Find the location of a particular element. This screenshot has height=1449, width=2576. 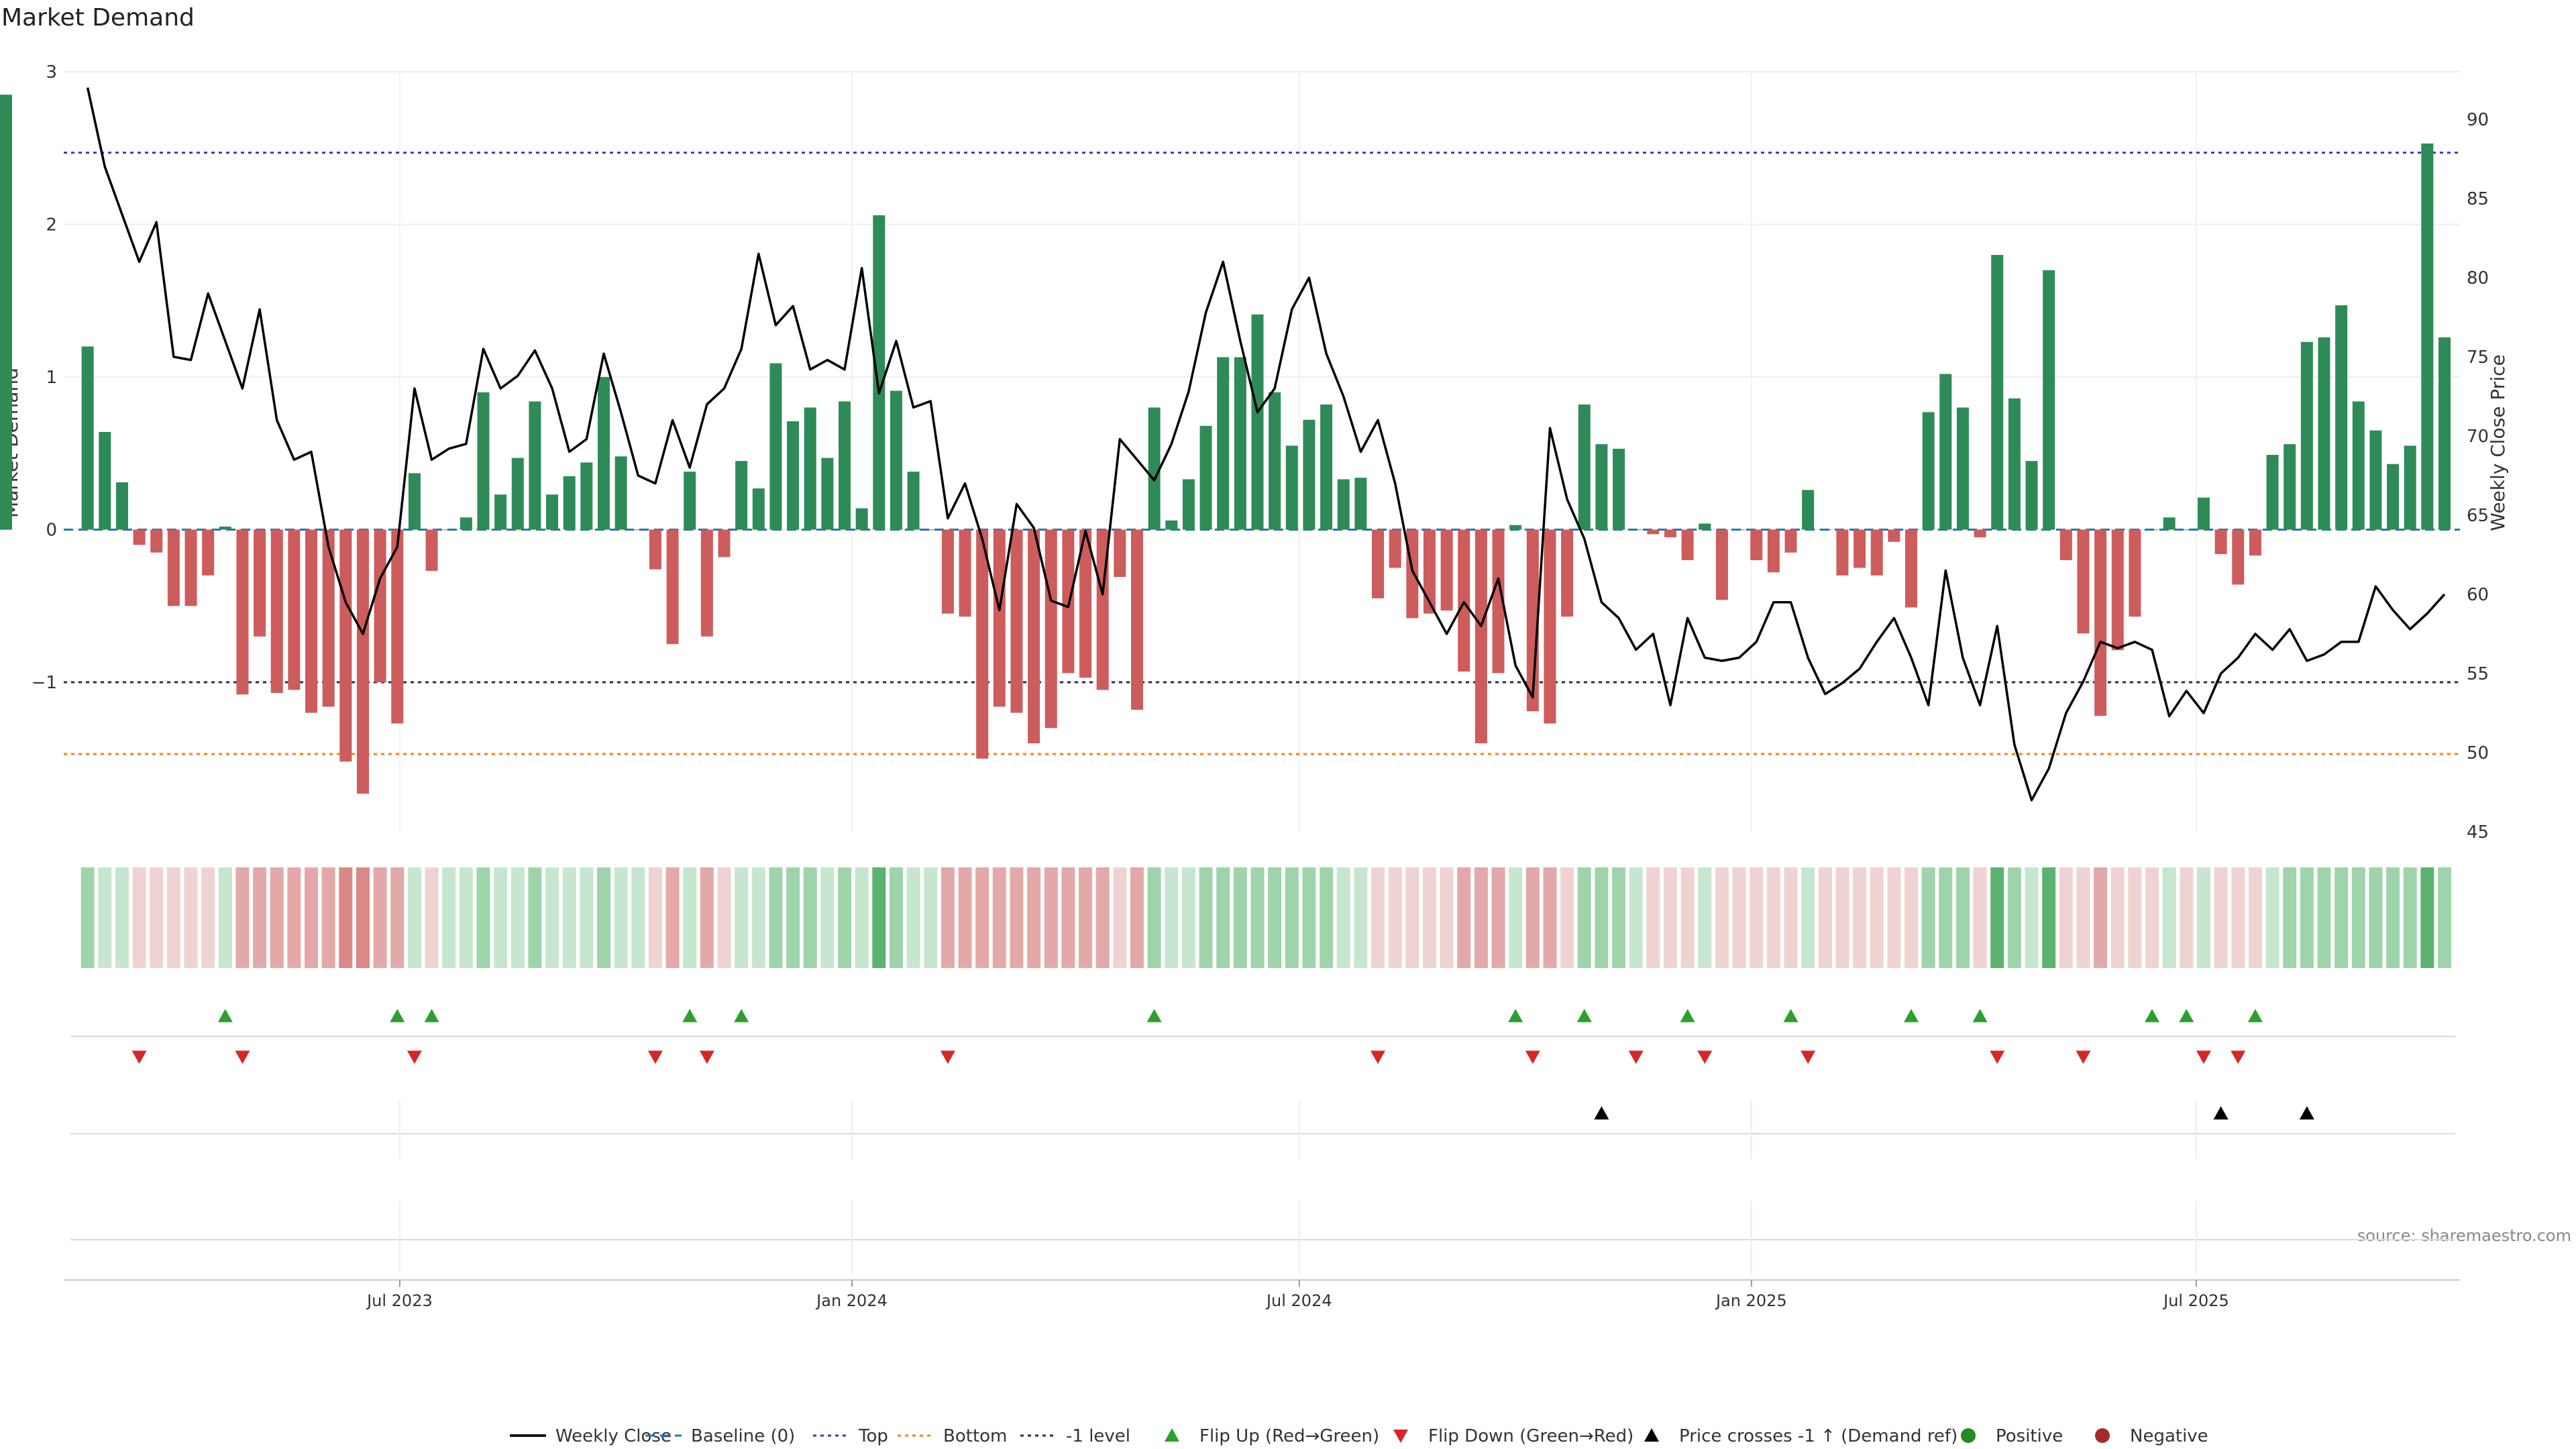

x-tick-label: Jul 2025 is located at coordinates (2195, 1300).